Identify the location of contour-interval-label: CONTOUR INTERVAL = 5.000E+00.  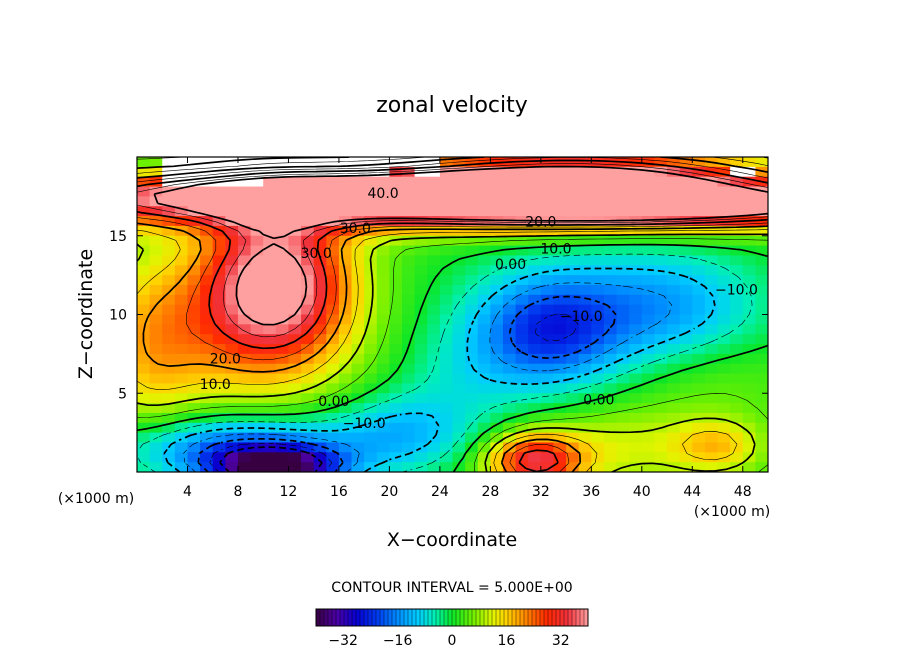
(451, 588).